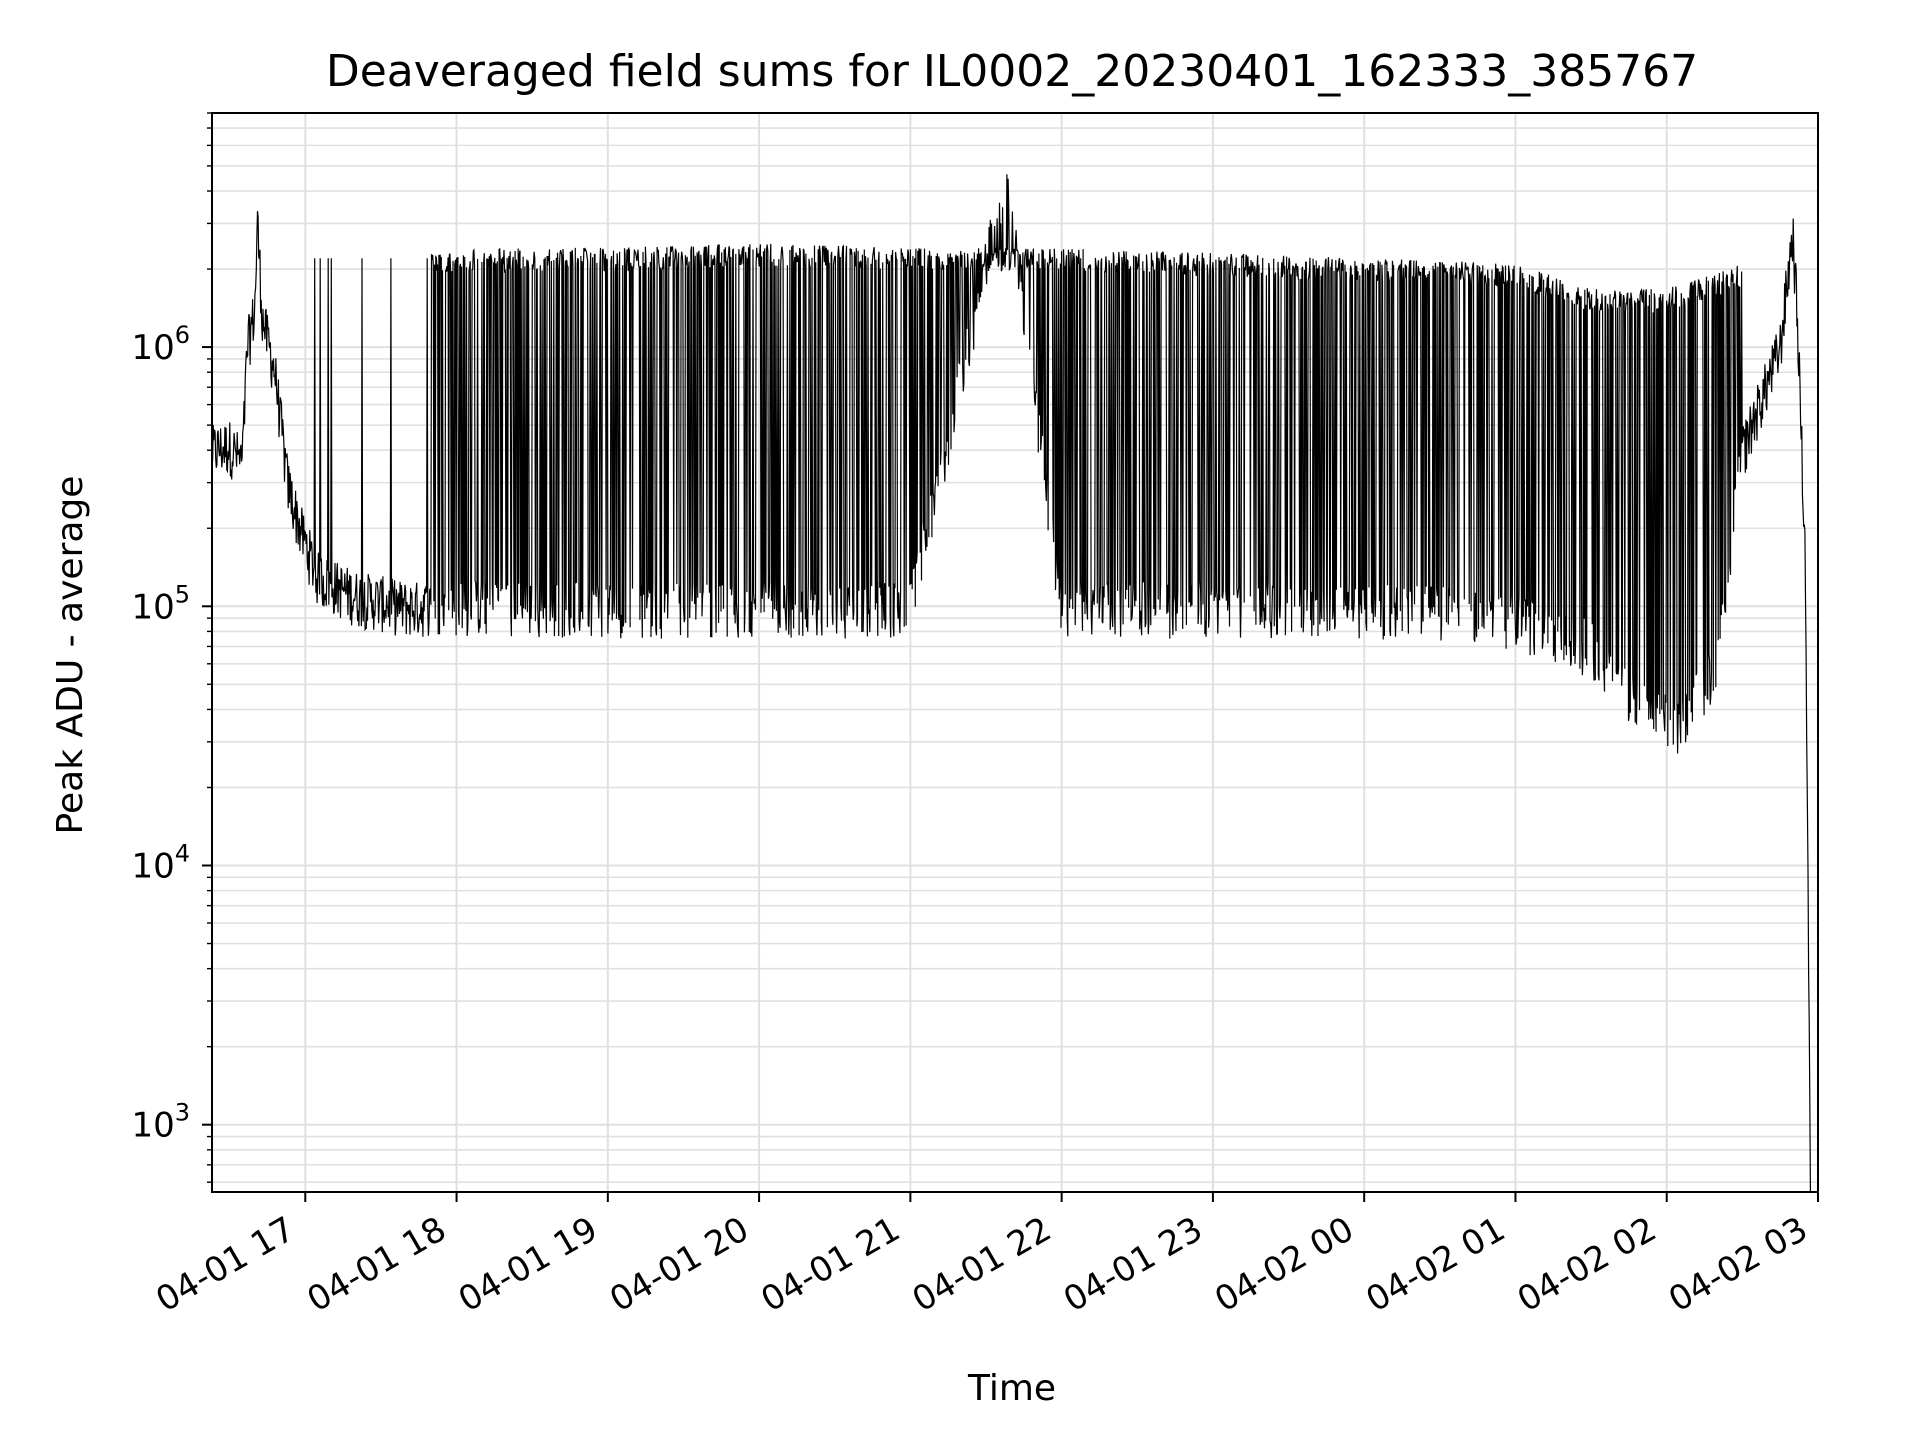 The image size is (1920, 1440). I want to click on y-tick-label: 10⁶, so click(160, 344).